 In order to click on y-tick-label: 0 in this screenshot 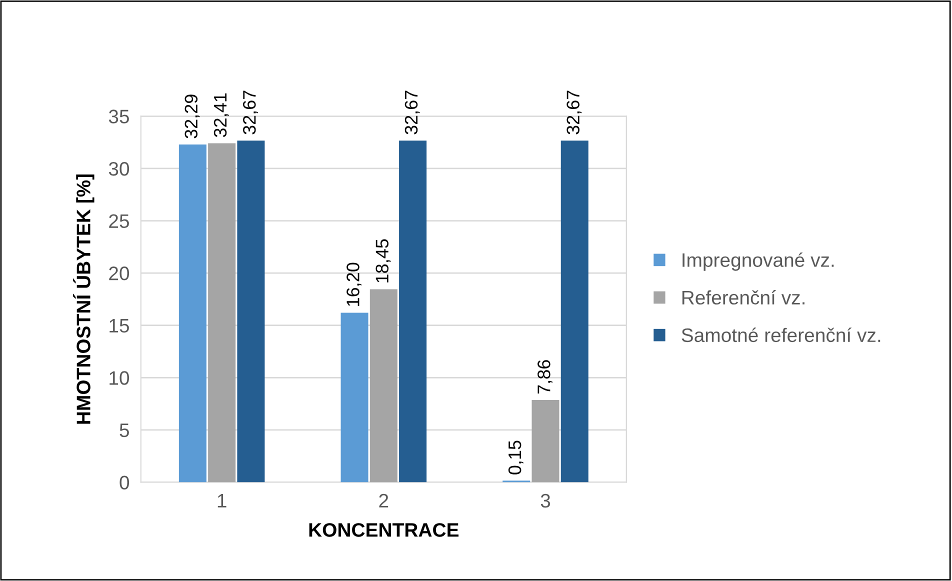, I will do `click(125, 483)`.